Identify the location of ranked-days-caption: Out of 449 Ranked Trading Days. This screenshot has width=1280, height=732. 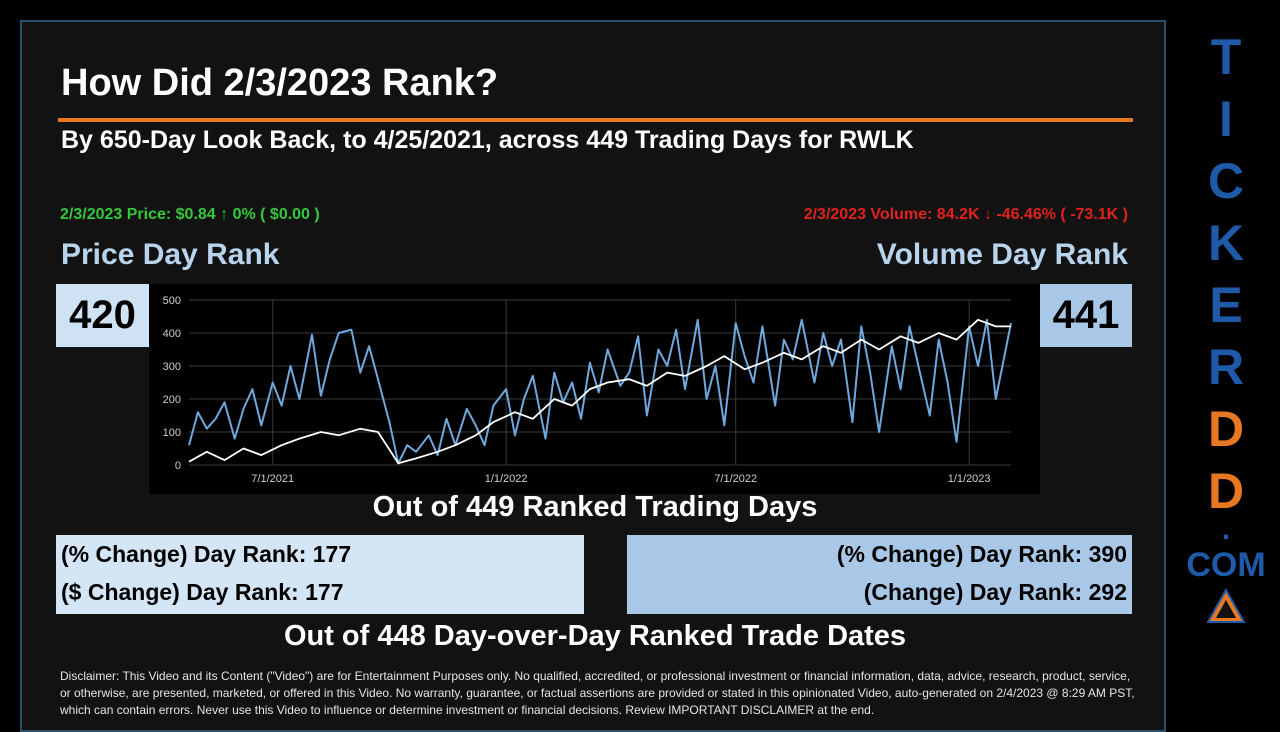
(595, 507).